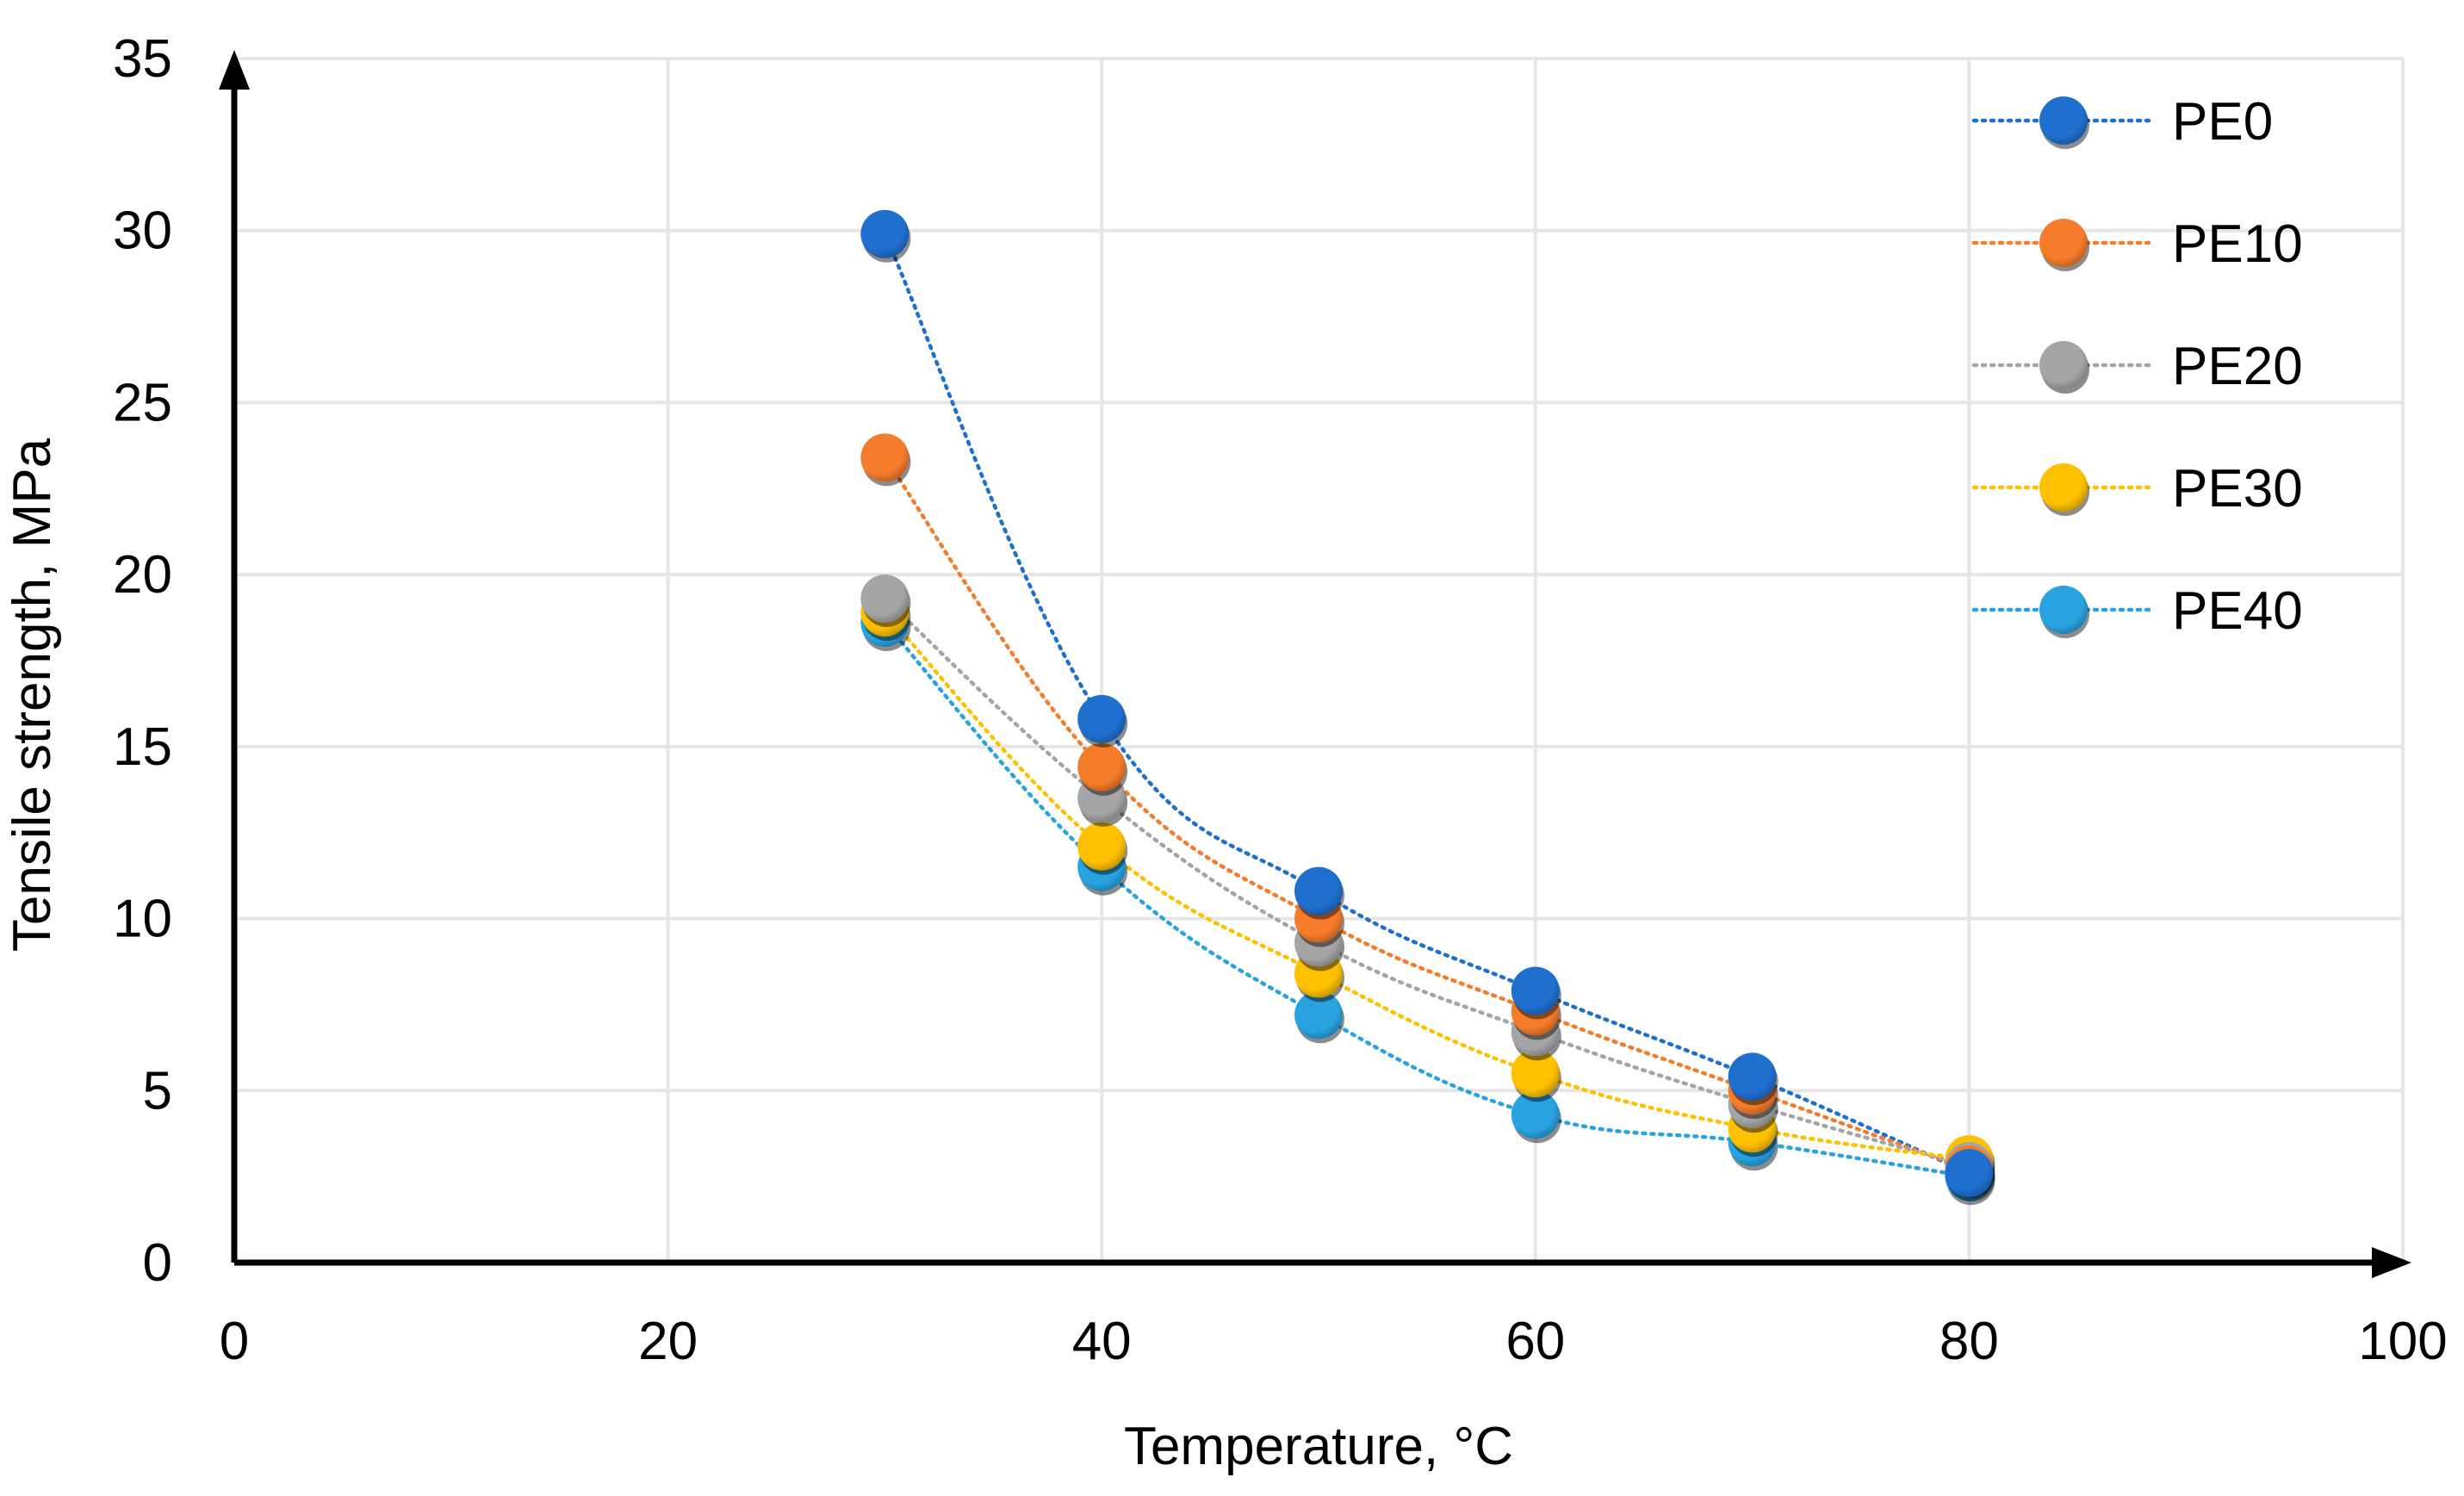 This screenshot has width=2464, height=1496. What do you see at coordinates (142, 59) in the screenshot?
I see `y-tick-label: 35` at bounding box center [142, 59].